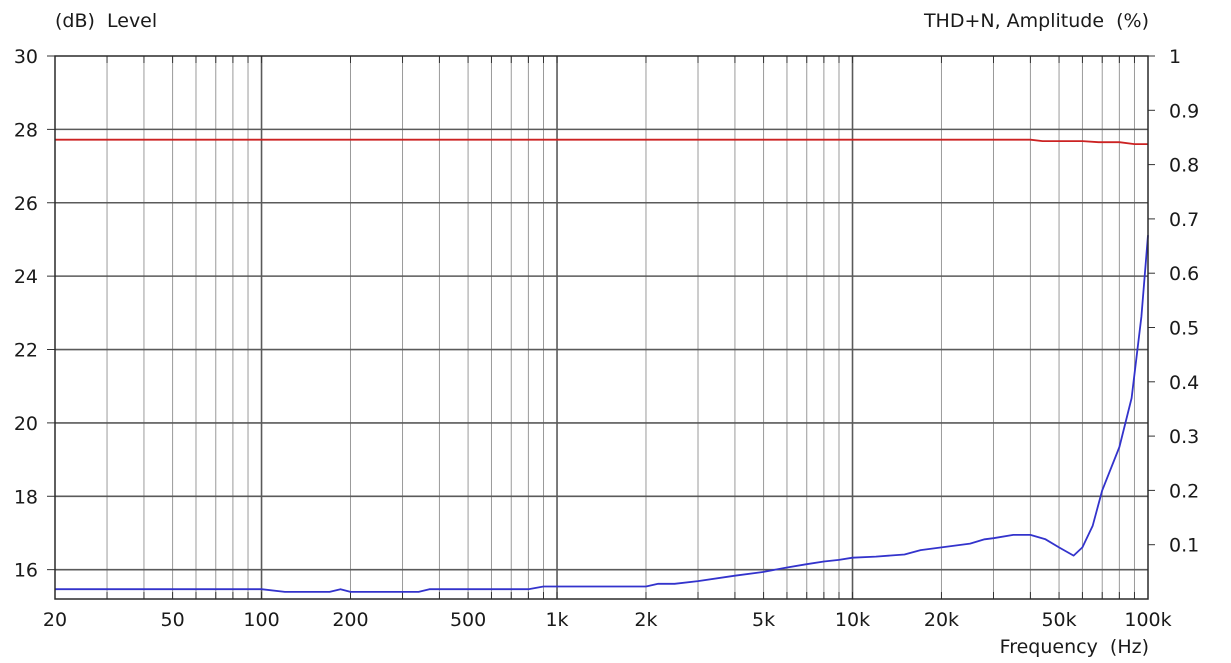 The image size is (1231, 663). What do you see at coordinates (261, 620) in the screenshot?
I see `x-tick-label: 100` at bounding box center [261, 620].